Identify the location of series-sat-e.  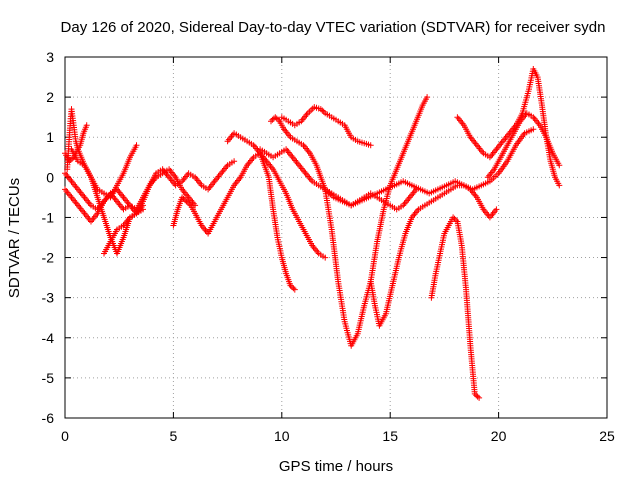
(123, 231).